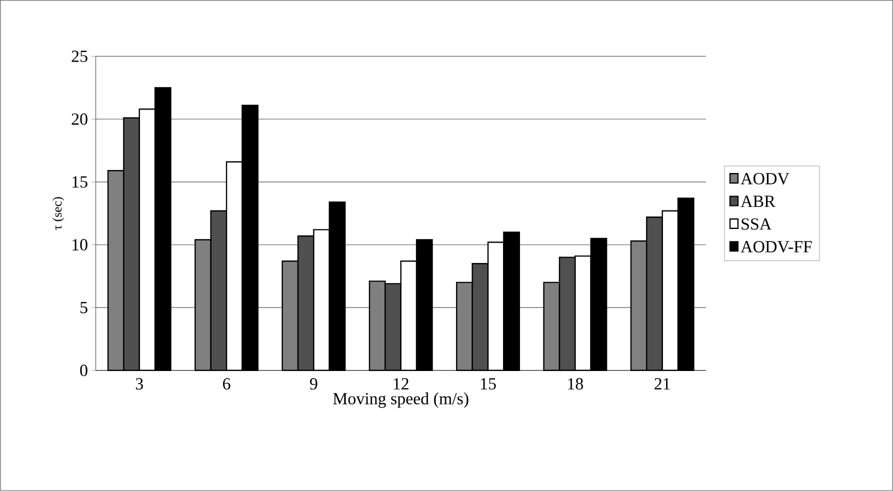  What do you see at coordinates (401, 384) in the screenshot?
I see `x-tick-label: 12` at bounding box center [401, 384].